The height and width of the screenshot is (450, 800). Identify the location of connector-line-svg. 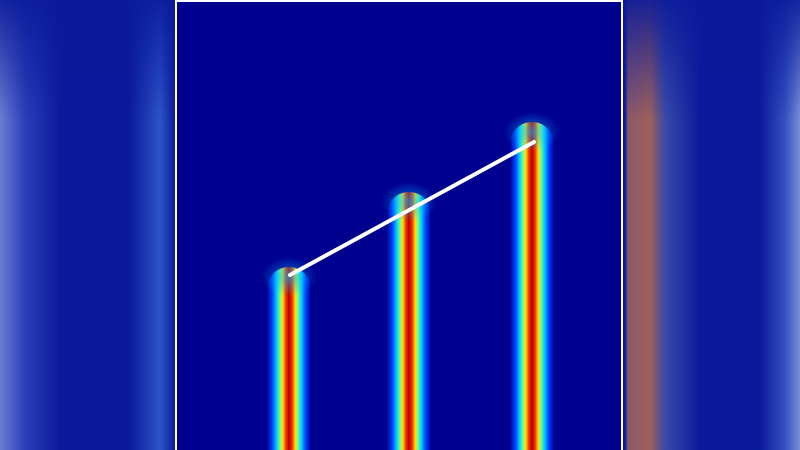
(412, 208).